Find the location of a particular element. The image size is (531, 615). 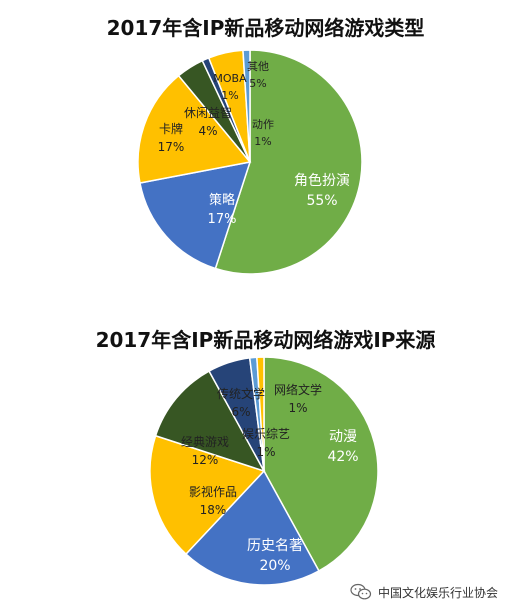

slice-category-label: 娱乐综艺 is located at coordinates (266, 434).